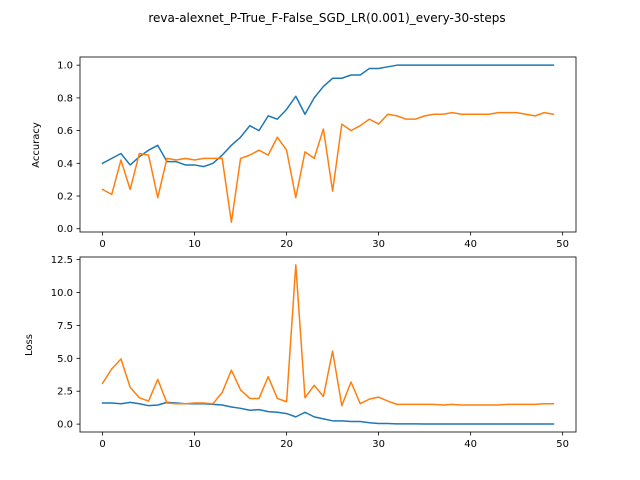 This screenshot has height=480, width=640. What do you see at coordinates (378, 444) in the screenshot?
I see `loss-xtick-label: 30` at bounding box center [378, 444].